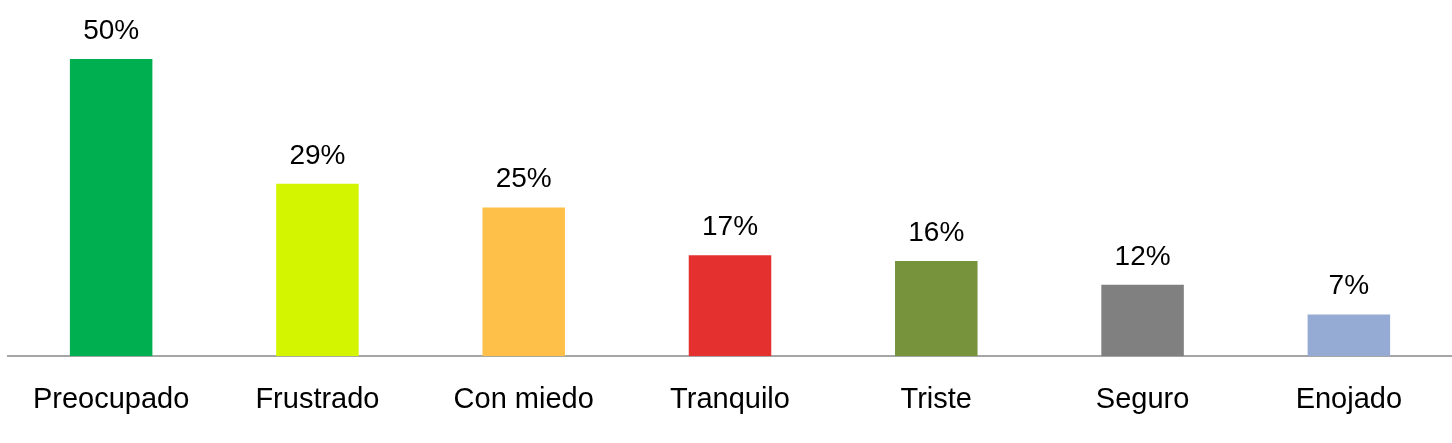 The image size is (1452, 443). Describe the element at coordinates (523, 397) in the screenshot. I see `x-tick-label: Con miedo` at that location.